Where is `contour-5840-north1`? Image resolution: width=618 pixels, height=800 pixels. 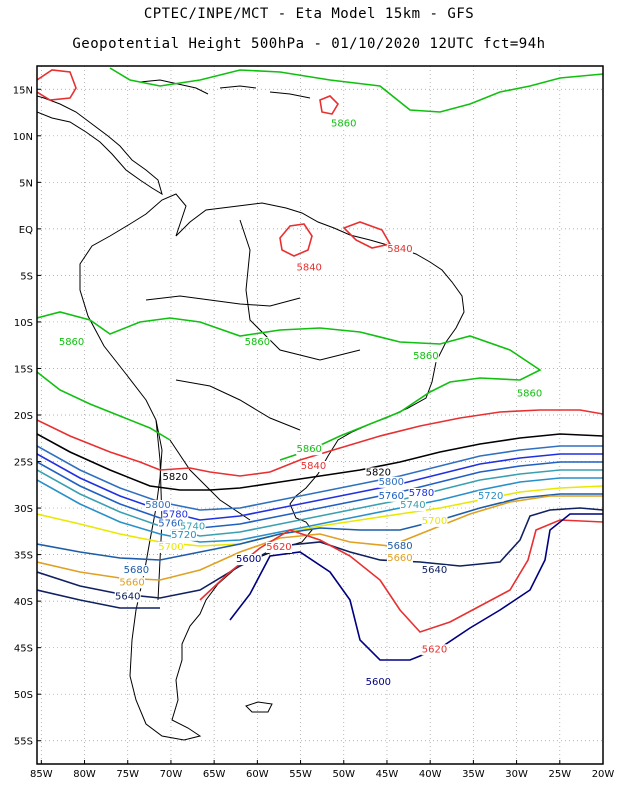 contour-5840-north1 is located at coordinates (296, 240).